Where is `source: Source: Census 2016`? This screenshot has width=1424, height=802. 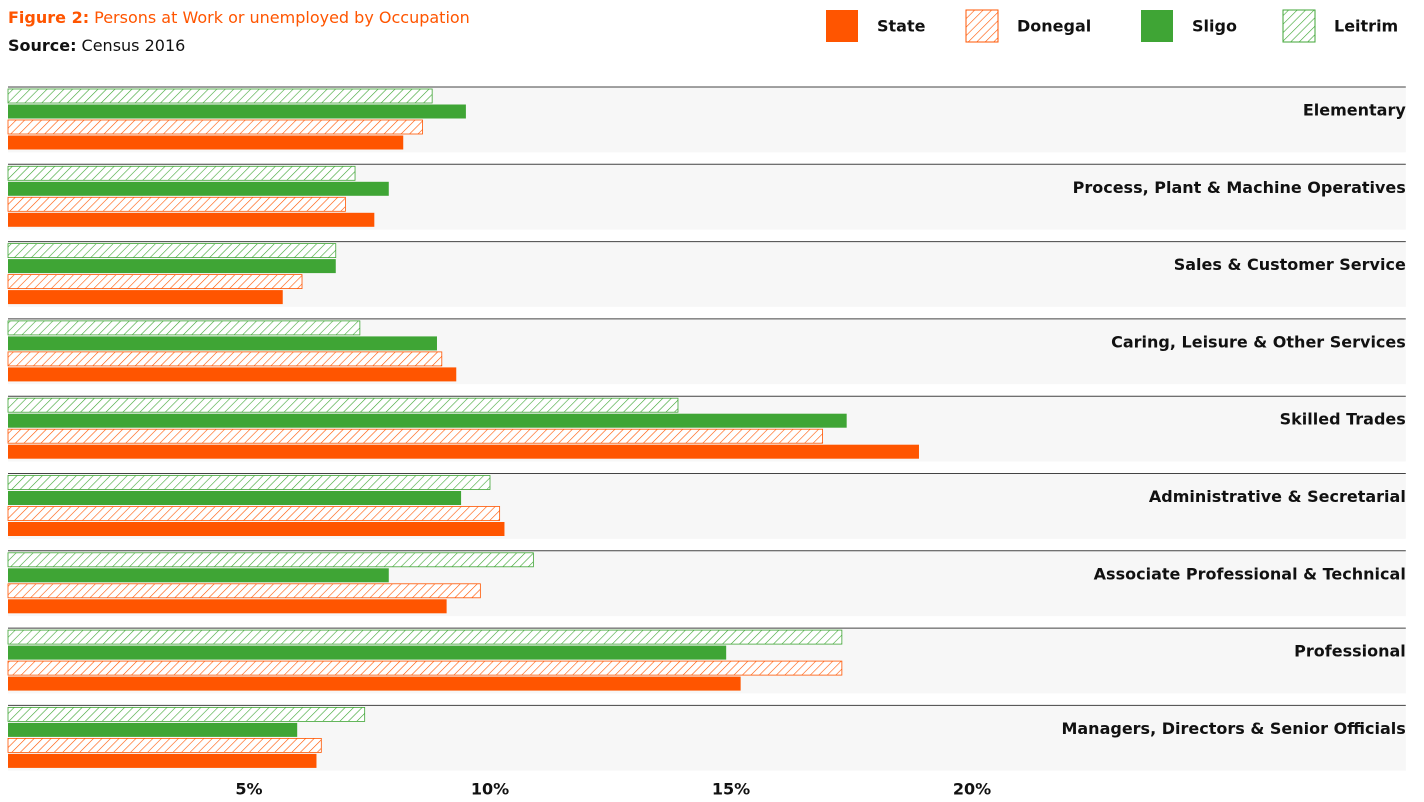
source: Source: Census 2016 is located at coordinates (96, 45).